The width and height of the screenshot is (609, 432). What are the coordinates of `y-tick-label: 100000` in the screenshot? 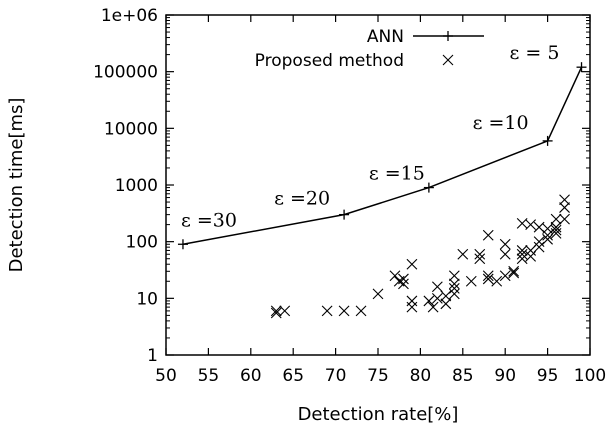 It's located at (125, 73).